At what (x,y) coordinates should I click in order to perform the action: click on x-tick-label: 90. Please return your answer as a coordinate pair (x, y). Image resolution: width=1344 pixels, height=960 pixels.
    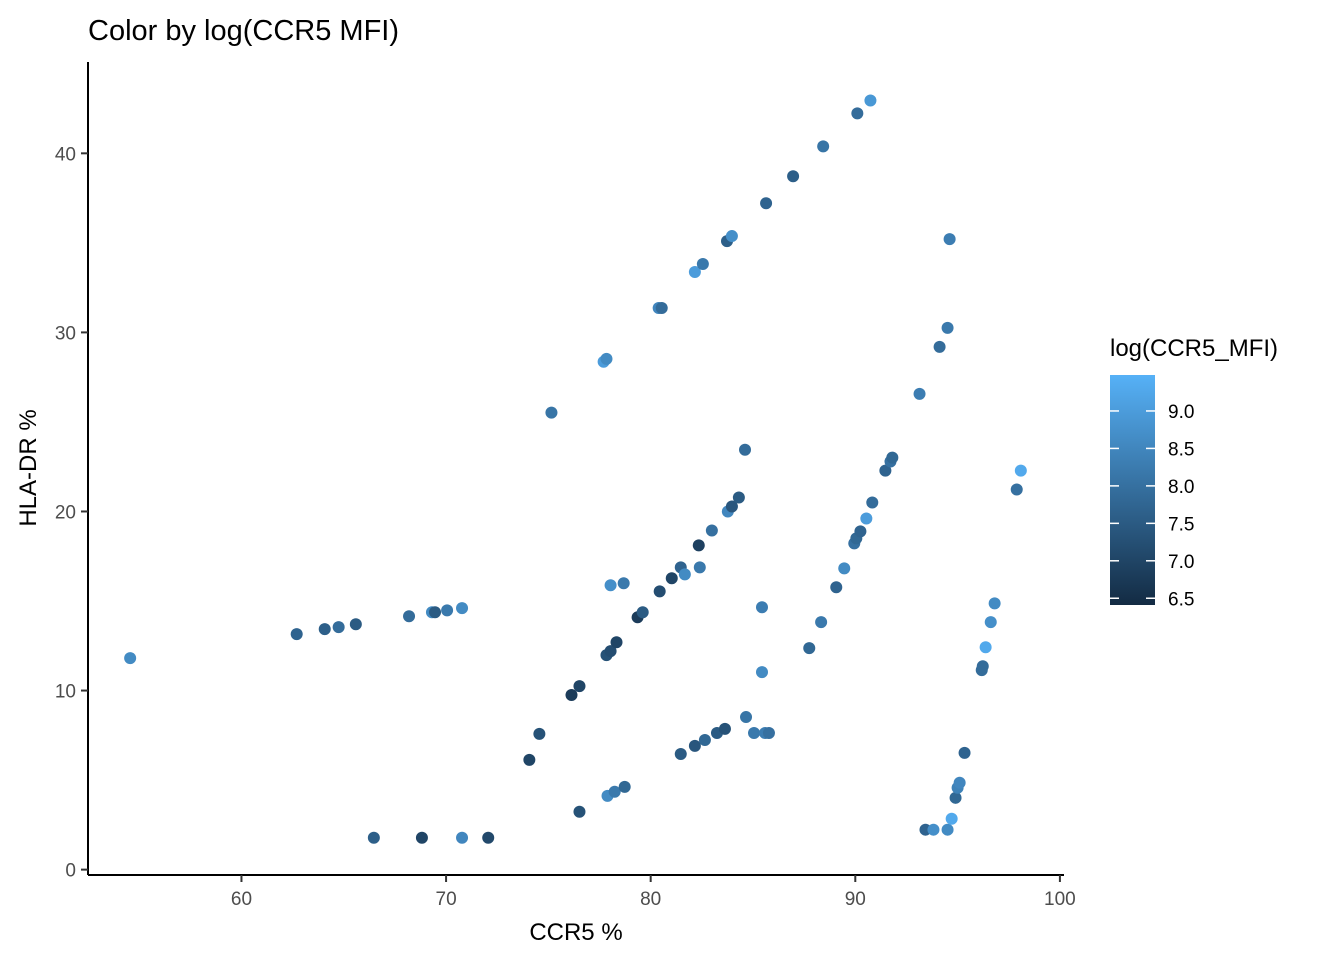
    Looking at the image, I should click on (855, 899).